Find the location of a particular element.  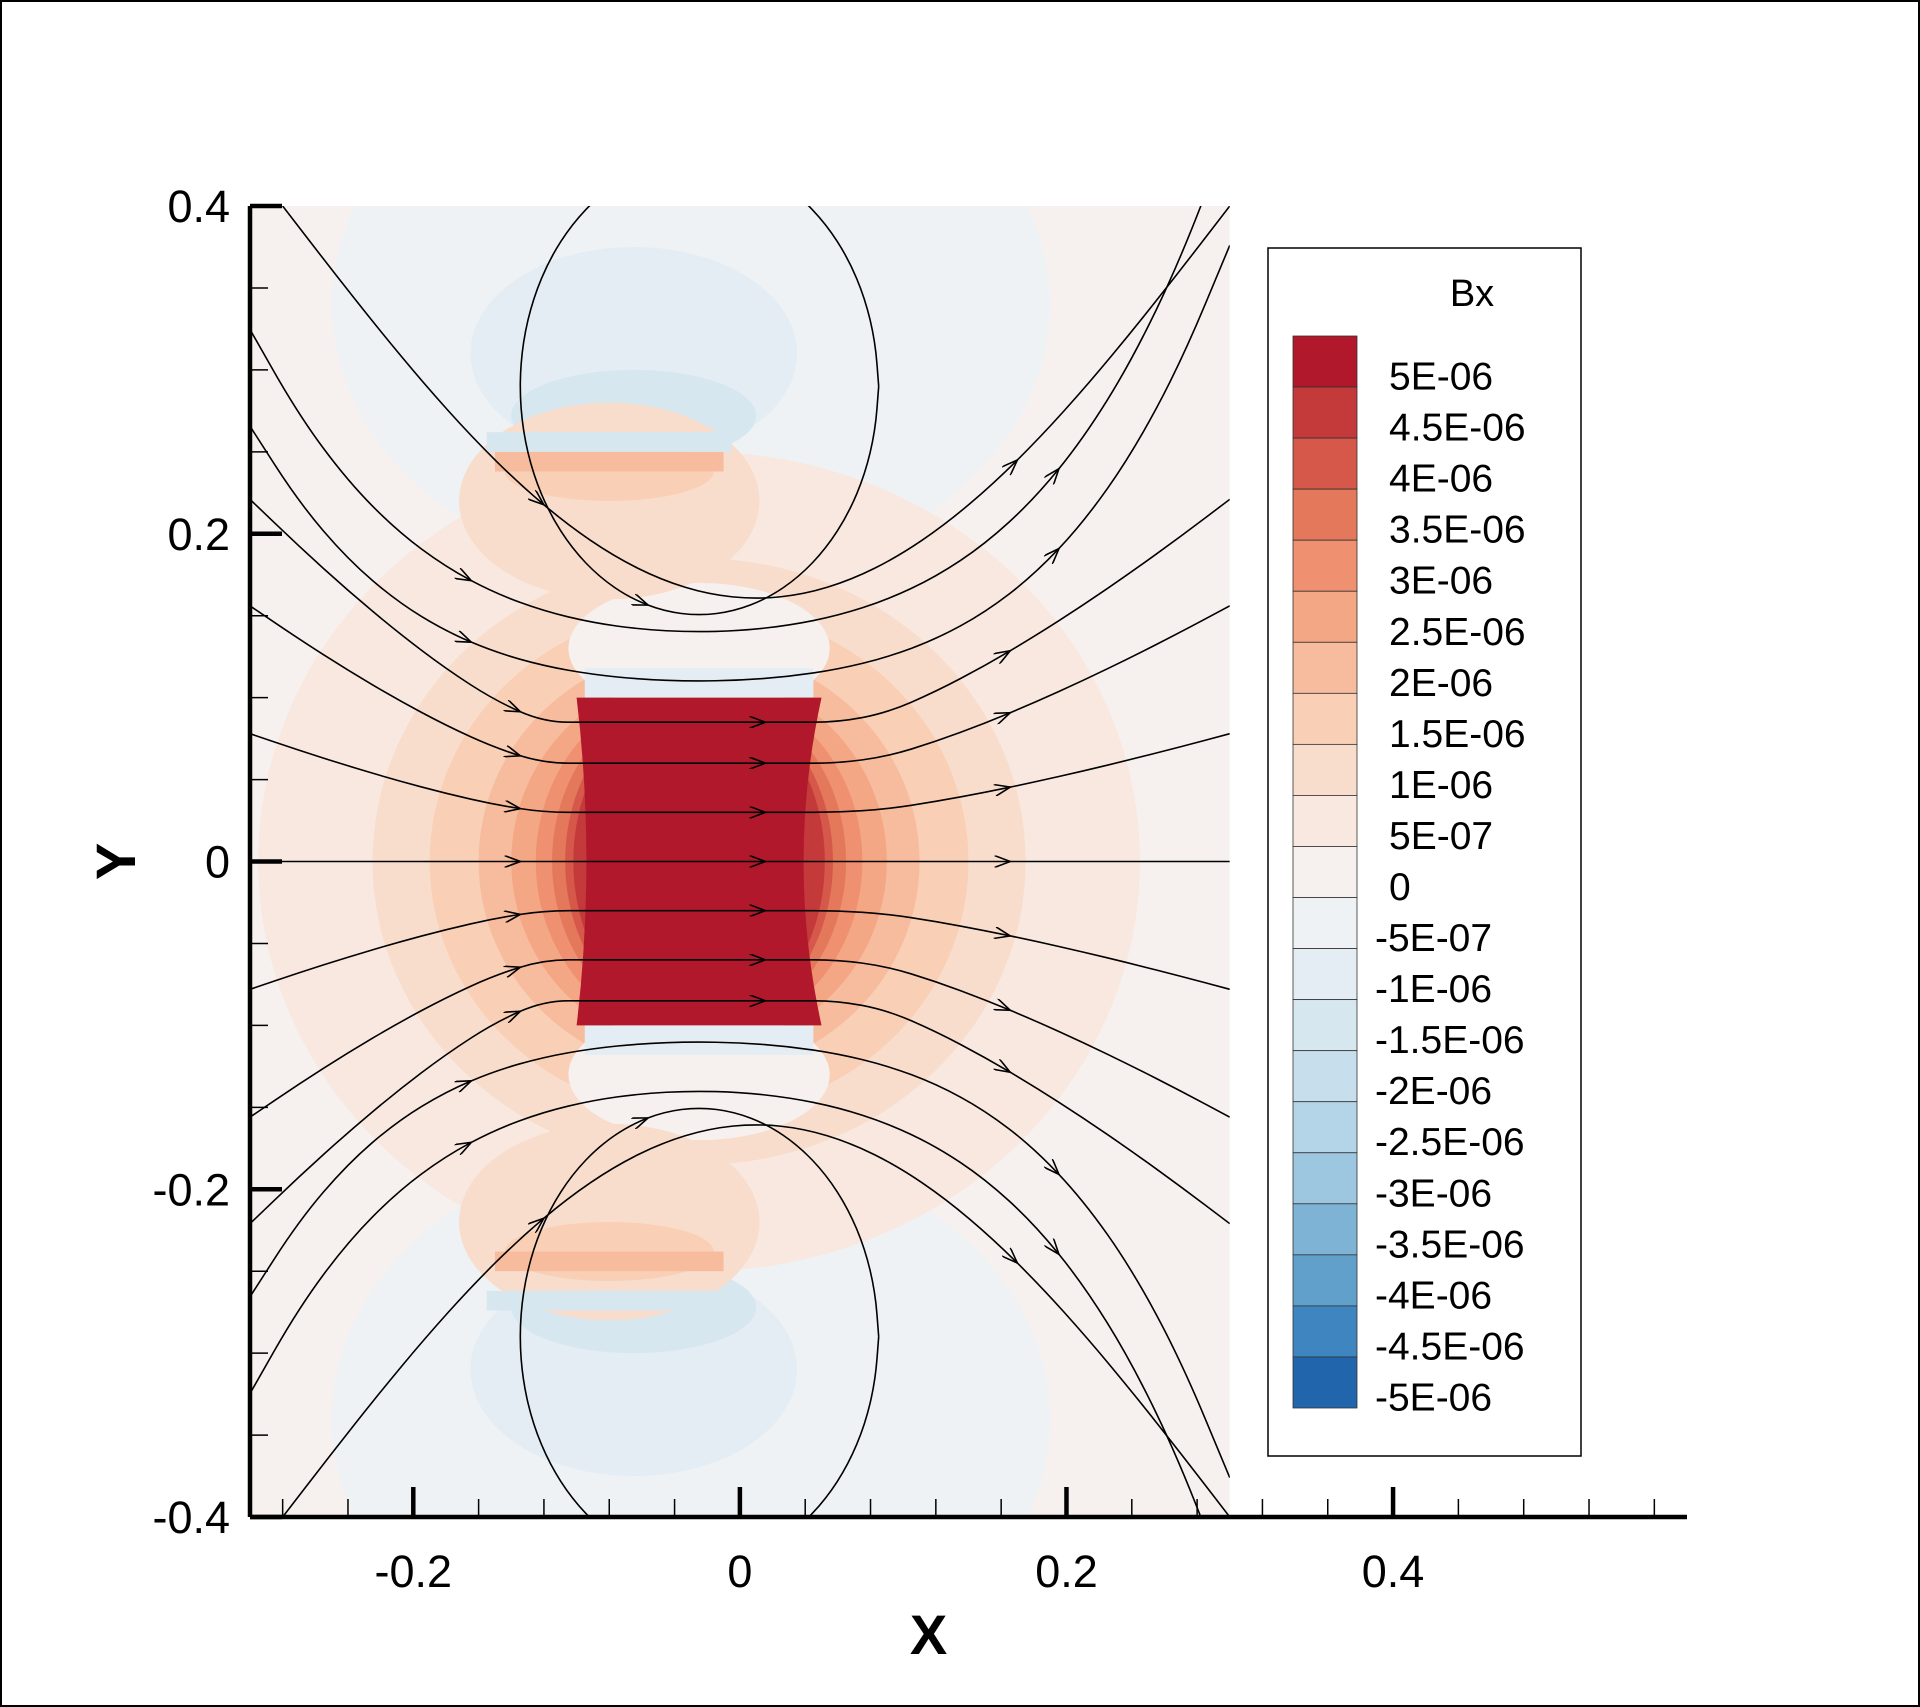

x-tick-label: 0.2 is located at coordinates (1066, 1571).